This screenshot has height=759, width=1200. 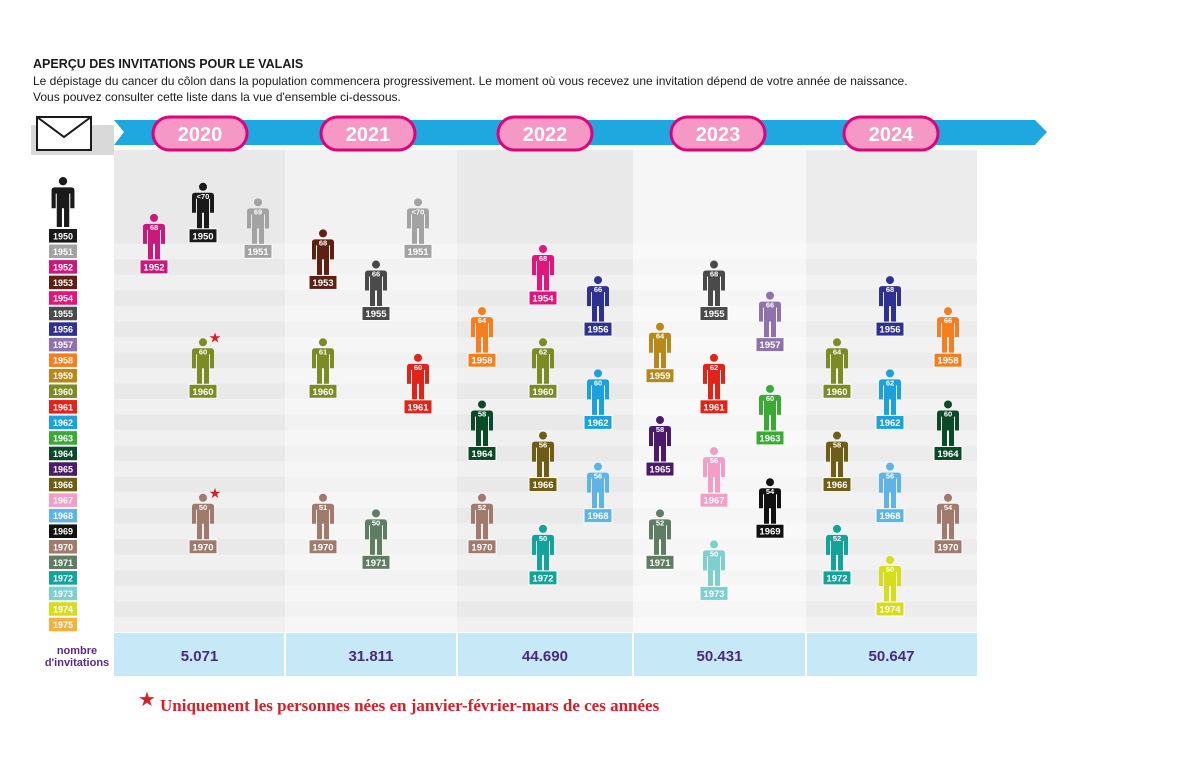 I want to click on figure-age: 51, so click(x=323, y=507).